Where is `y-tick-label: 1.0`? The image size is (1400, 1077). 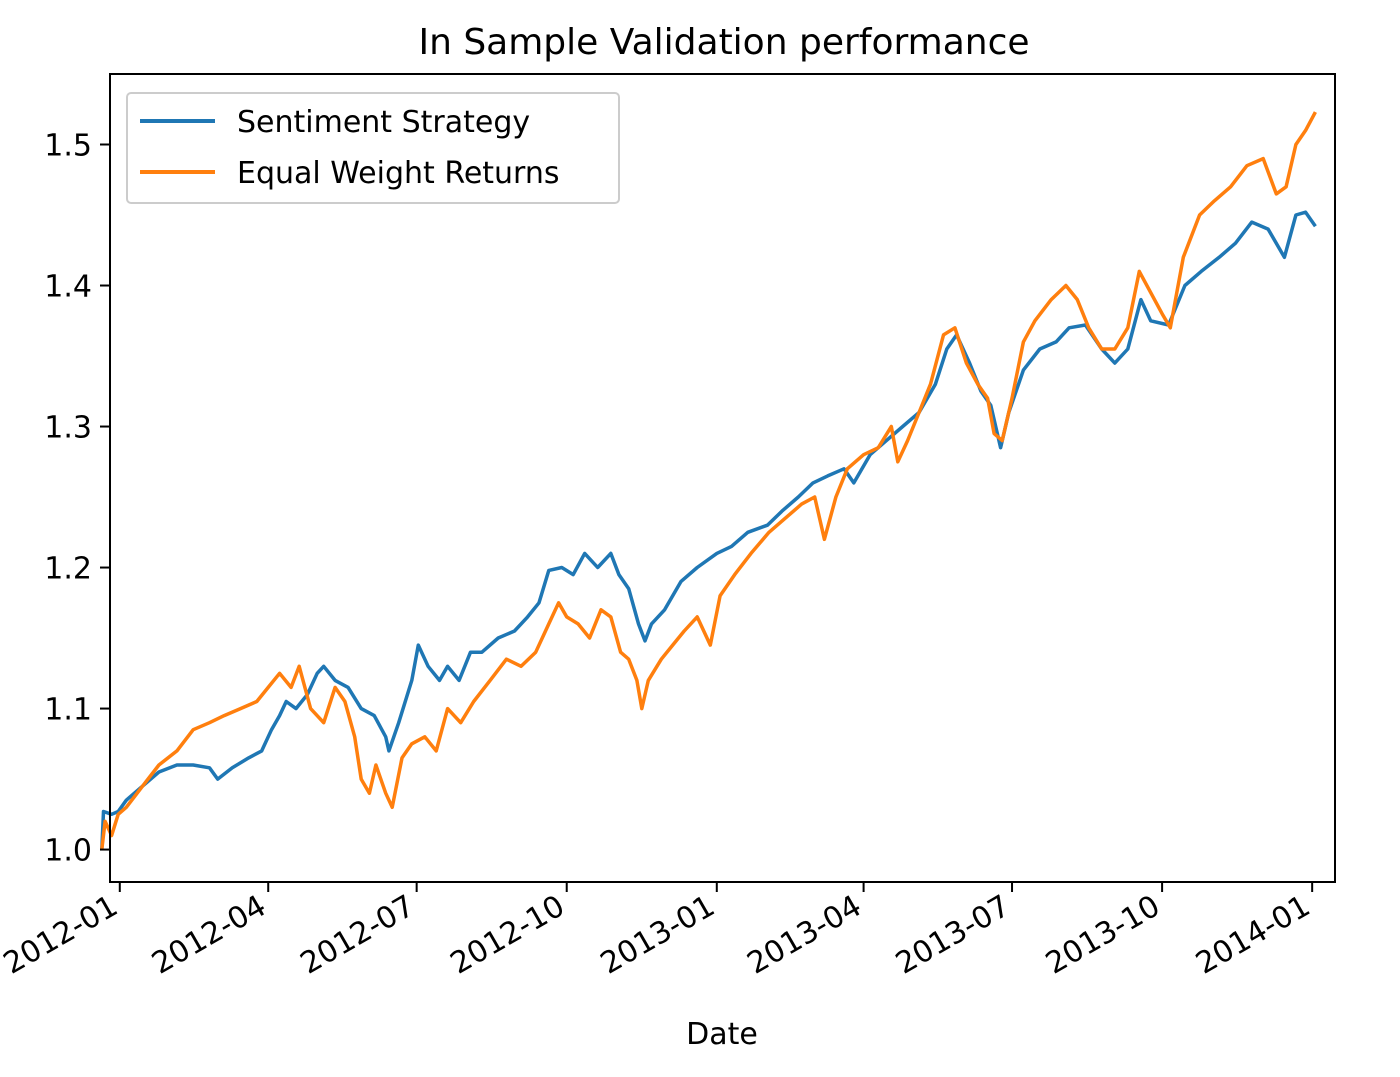
y-tick-label: 1.0 is located at coordinates (68, 851).